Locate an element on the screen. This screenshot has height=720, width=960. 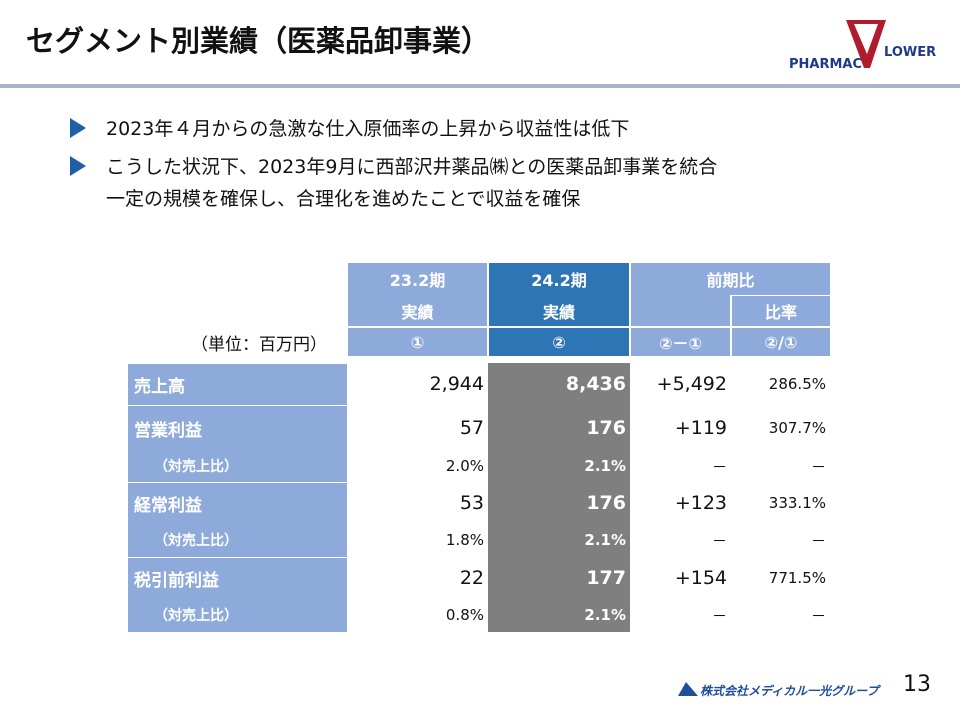
table-cell: 333.1% is located at coordinates (797, 502).